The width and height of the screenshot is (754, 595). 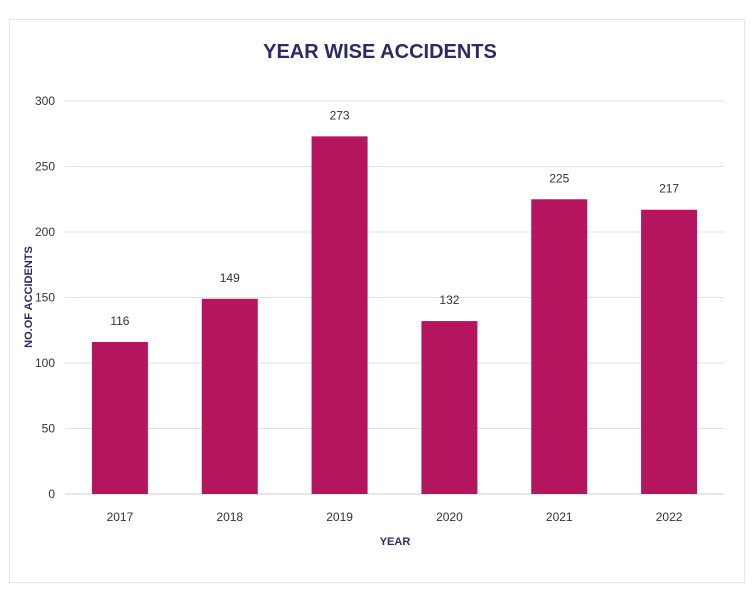 What do you see at coordinates (395, 542) in the screenshot?
I see `x-axis-title: YEAR` at bounding box center [395, 542].